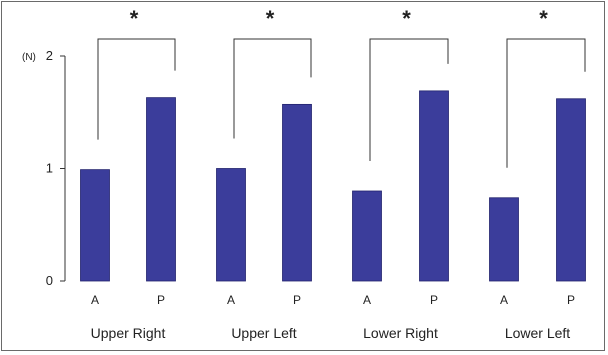  I want to click on group-label: Lower Left, so click(537, 333).